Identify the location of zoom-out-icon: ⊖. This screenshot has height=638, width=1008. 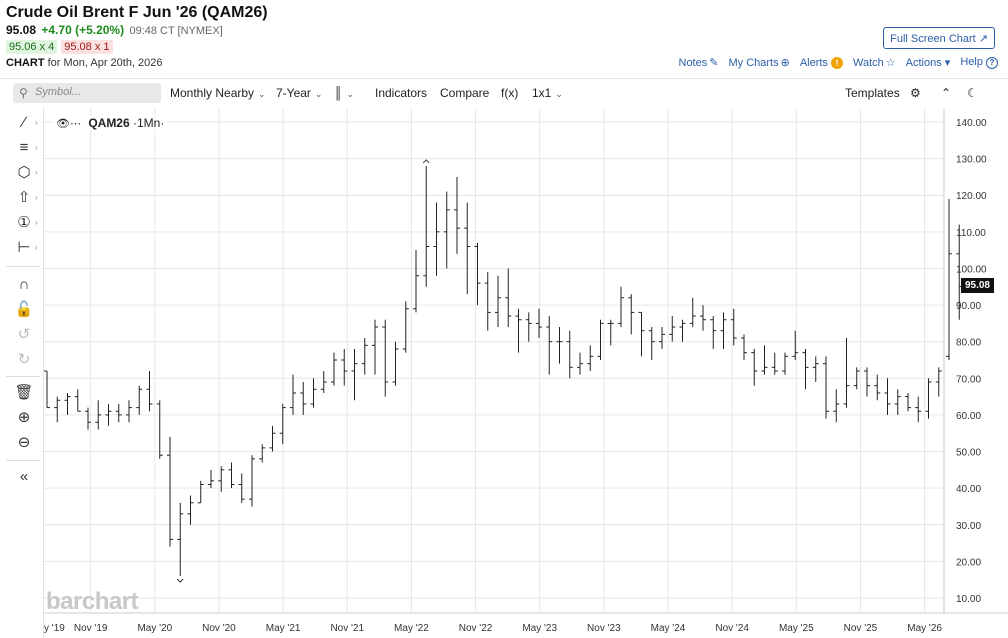
(24, 442).